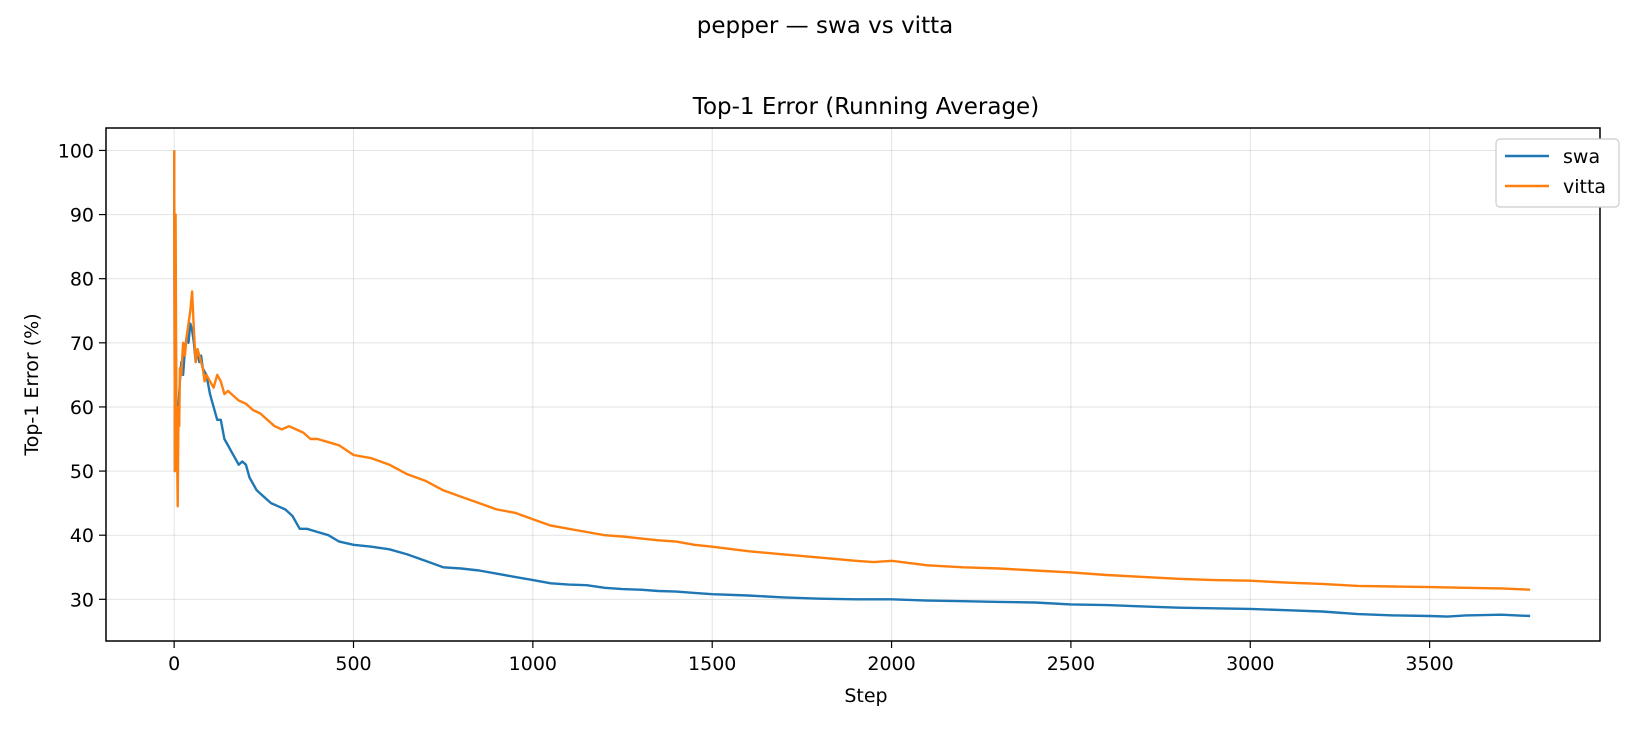 The image size is (1650, 750). What do you see at coordinates (82, 344) in the screenshot?
I see `y-tick-label: 70` at bounding box center [82, 344].